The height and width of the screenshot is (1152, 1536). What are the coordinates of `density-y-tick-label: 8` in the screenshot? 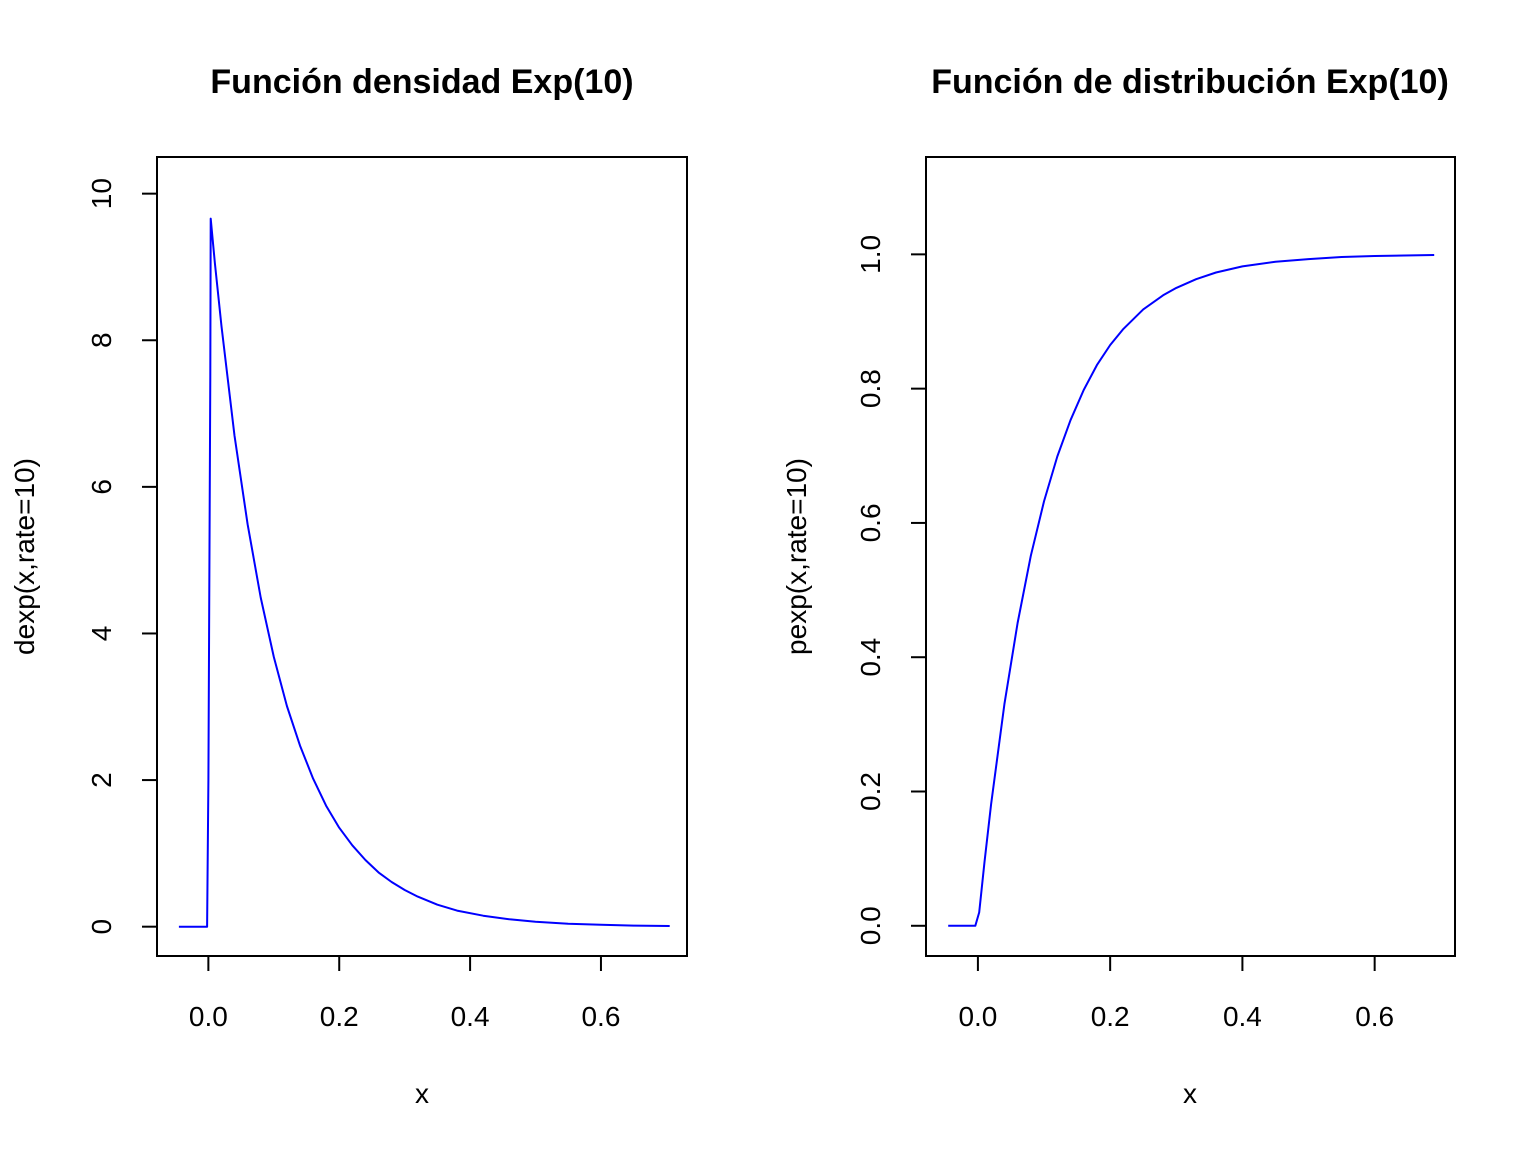 It's located at (101, 340).